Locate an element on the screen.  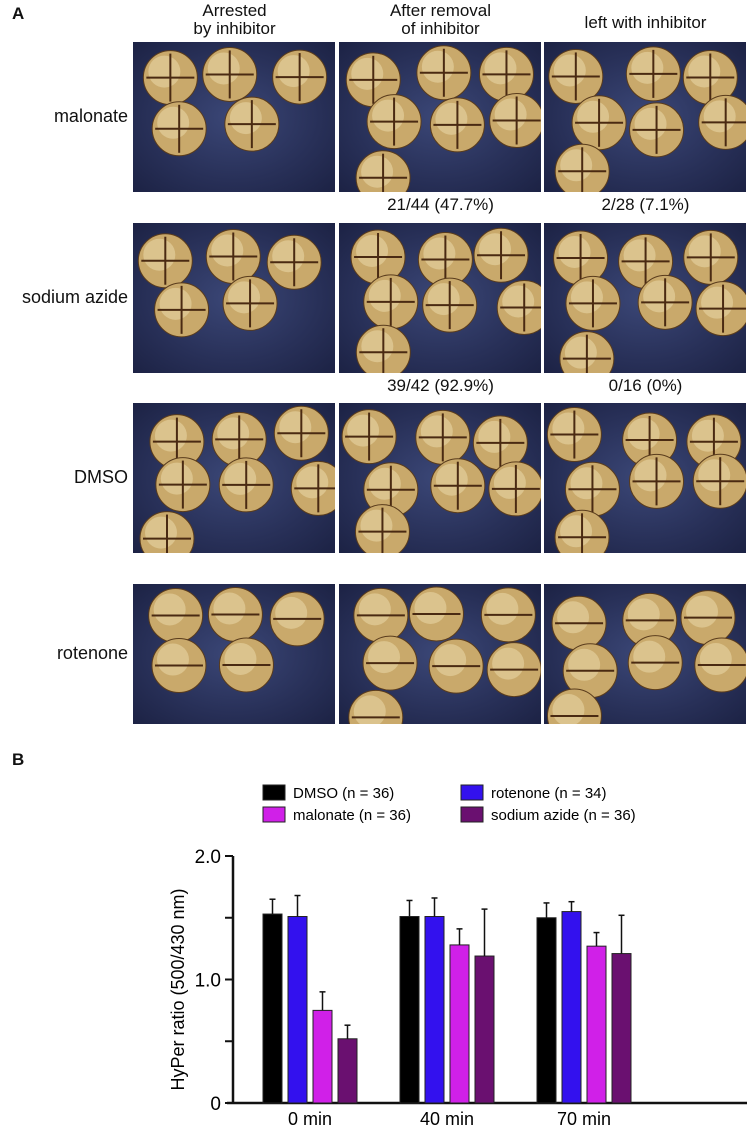
survival-ratio: 0/16 (0%) is located at coordinates (645, 385).